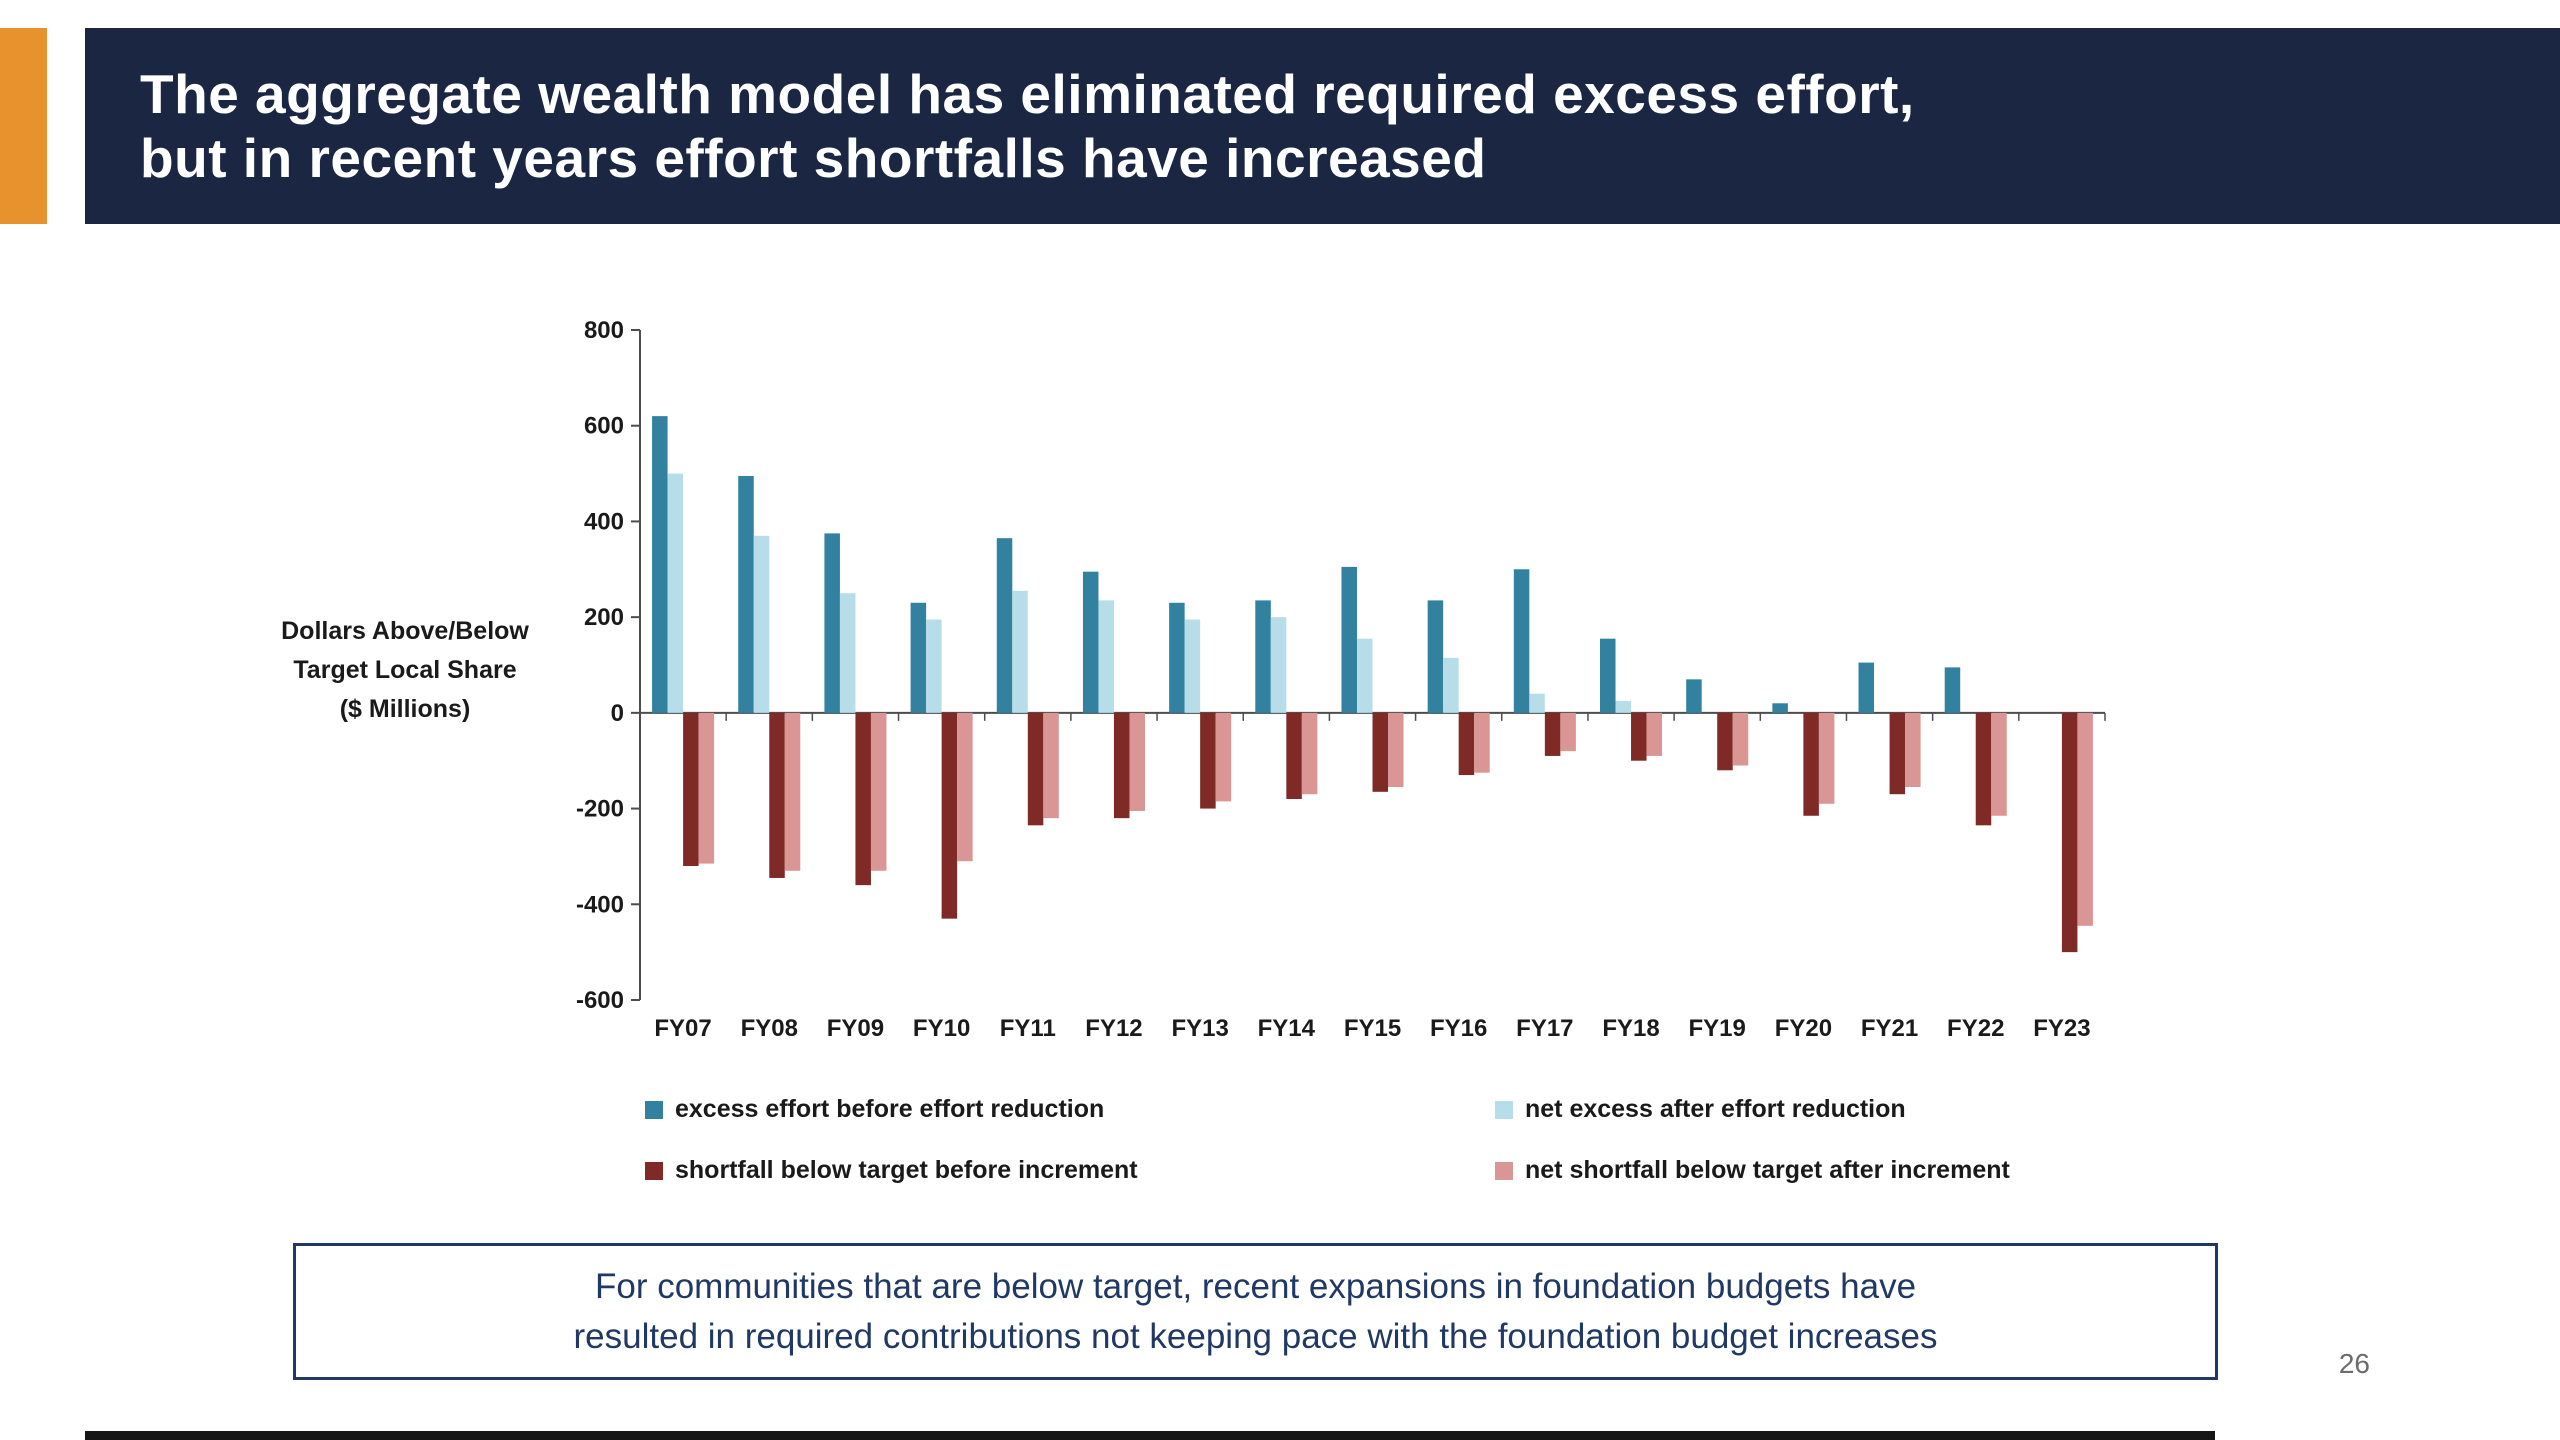 Image resolution: width=2560 pixels, height=1440 pixels. I want to click on legend-swatch-shortfall-before, so click(654, 1170).